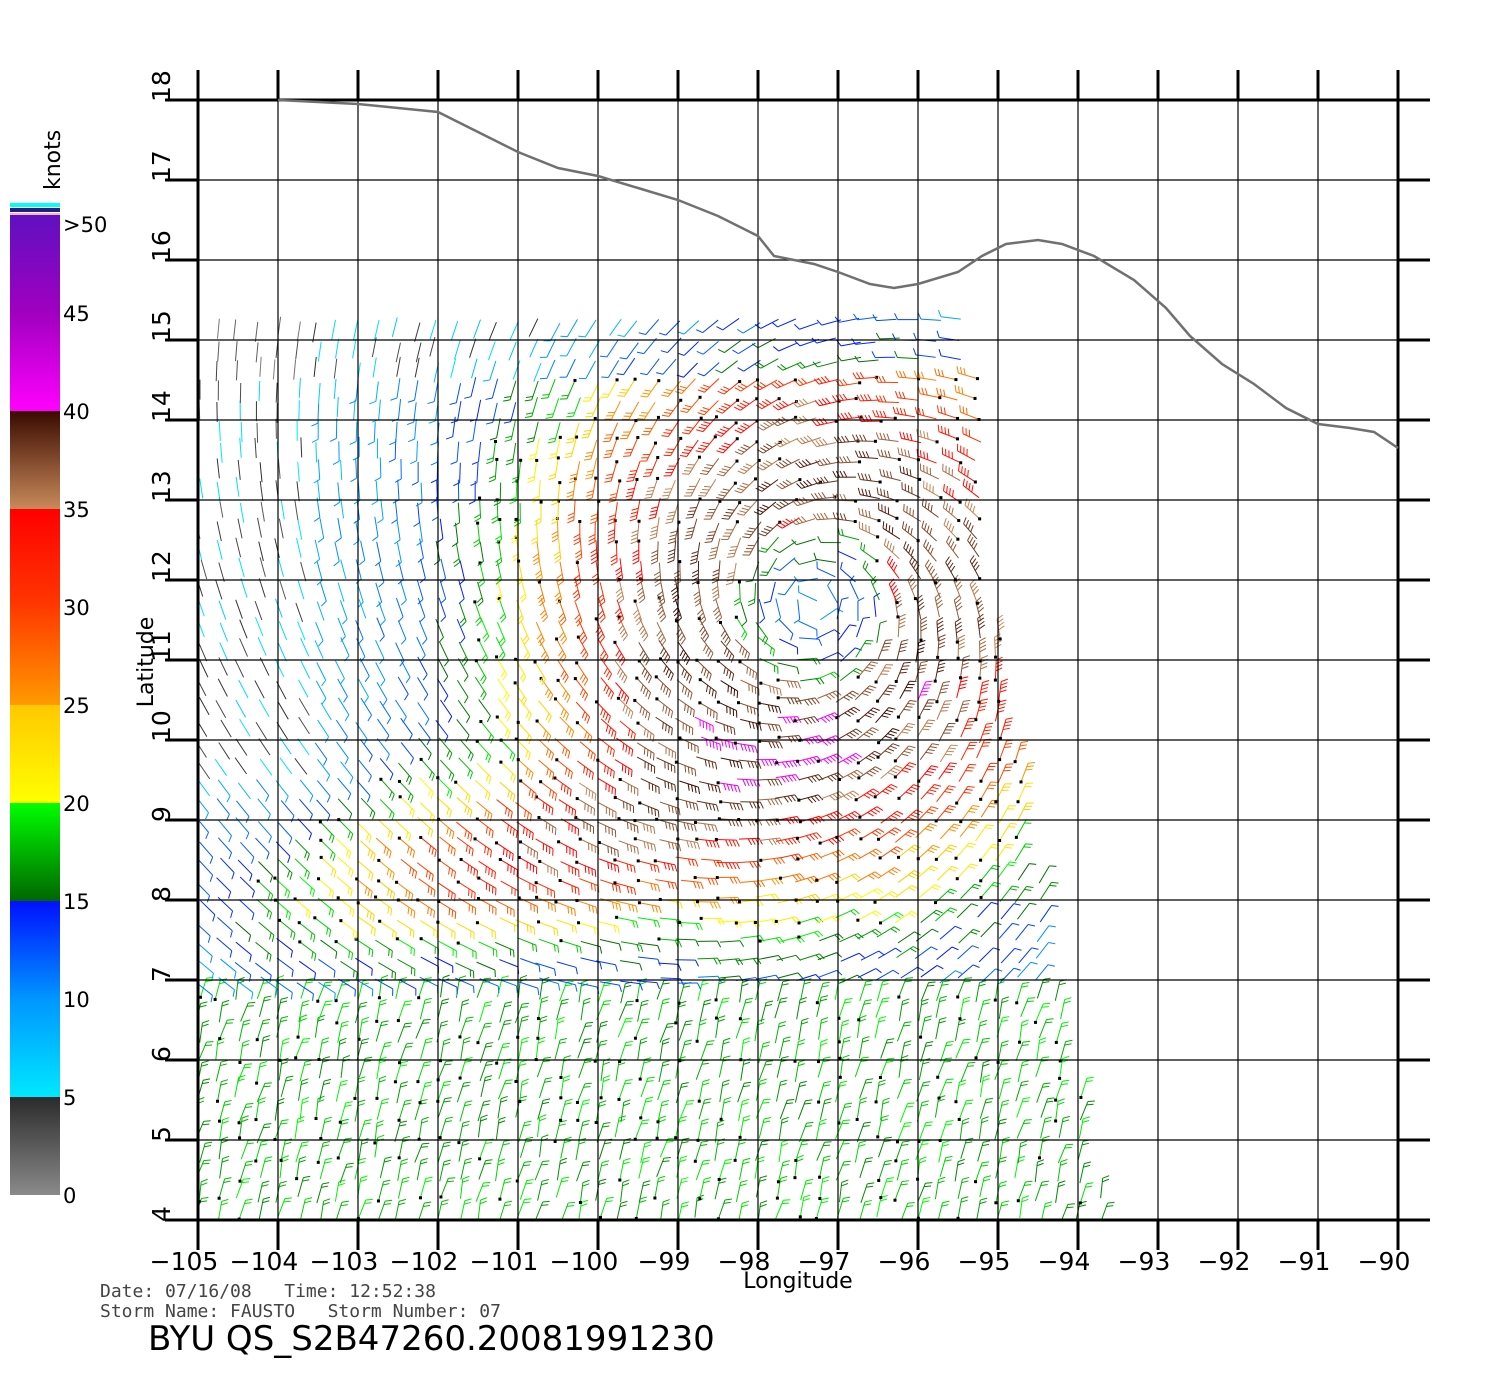  Describe the element at coordinates (1064, 1261) in the screenshot. I see `longitude-tick-label: −94` at that location.